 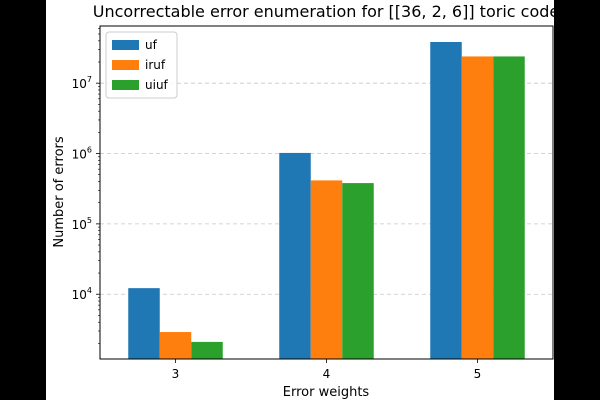 I want to click on x-axis-label: Error weights, so click(x=326, y=392).